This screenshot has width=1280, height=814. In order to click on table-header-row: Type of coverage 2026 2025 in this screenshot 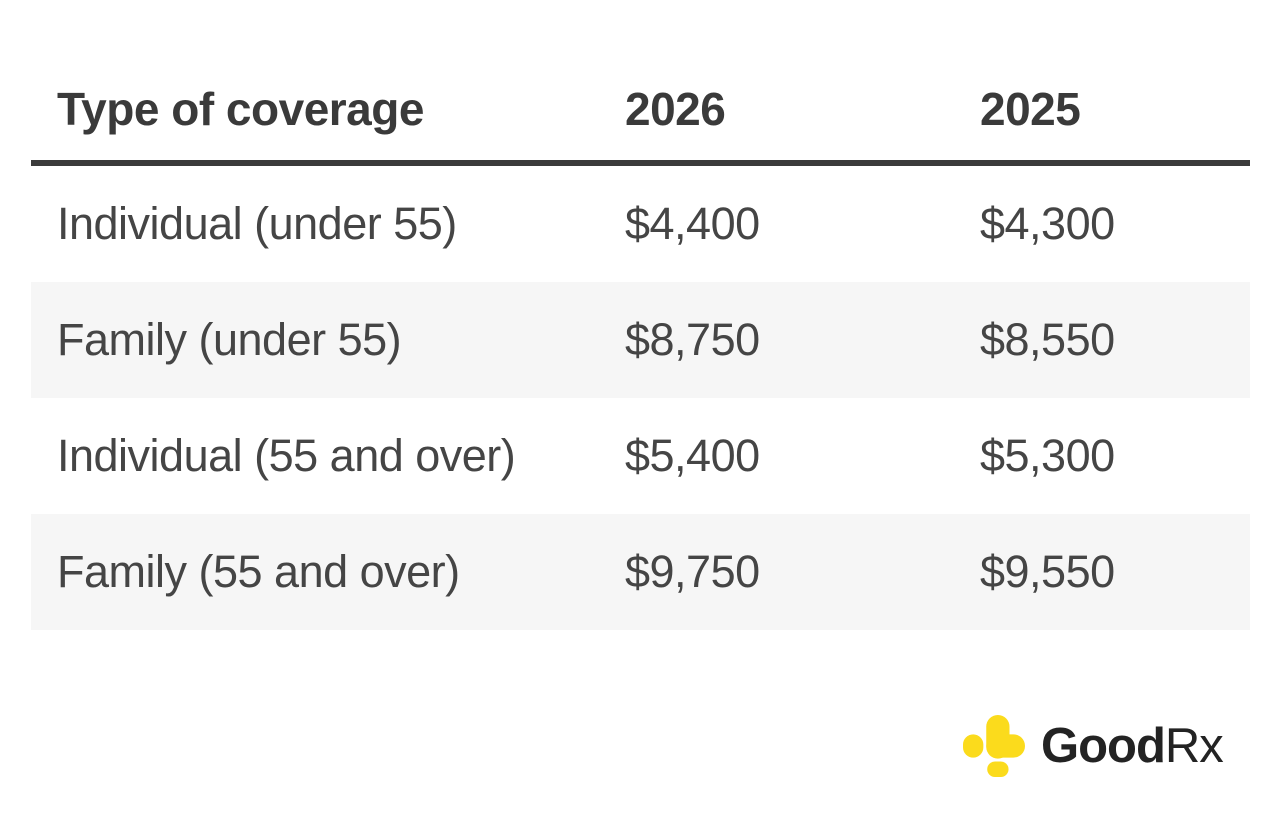, I will do `click(640, 112)`.